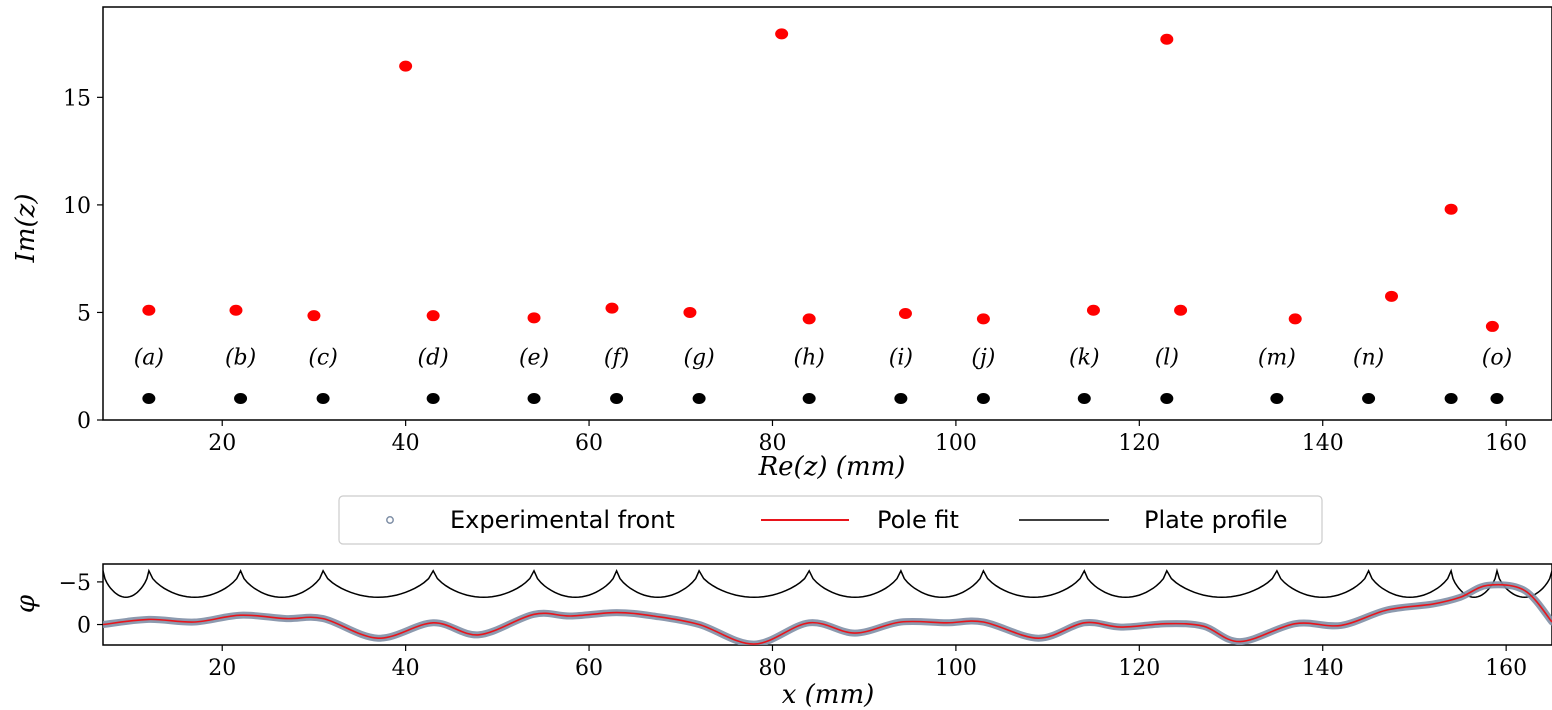 The image size is (1552, 710). Describe the element at coordinates (1497, 358) in the screenshot. I see `point-annotation: (o)` at that location.